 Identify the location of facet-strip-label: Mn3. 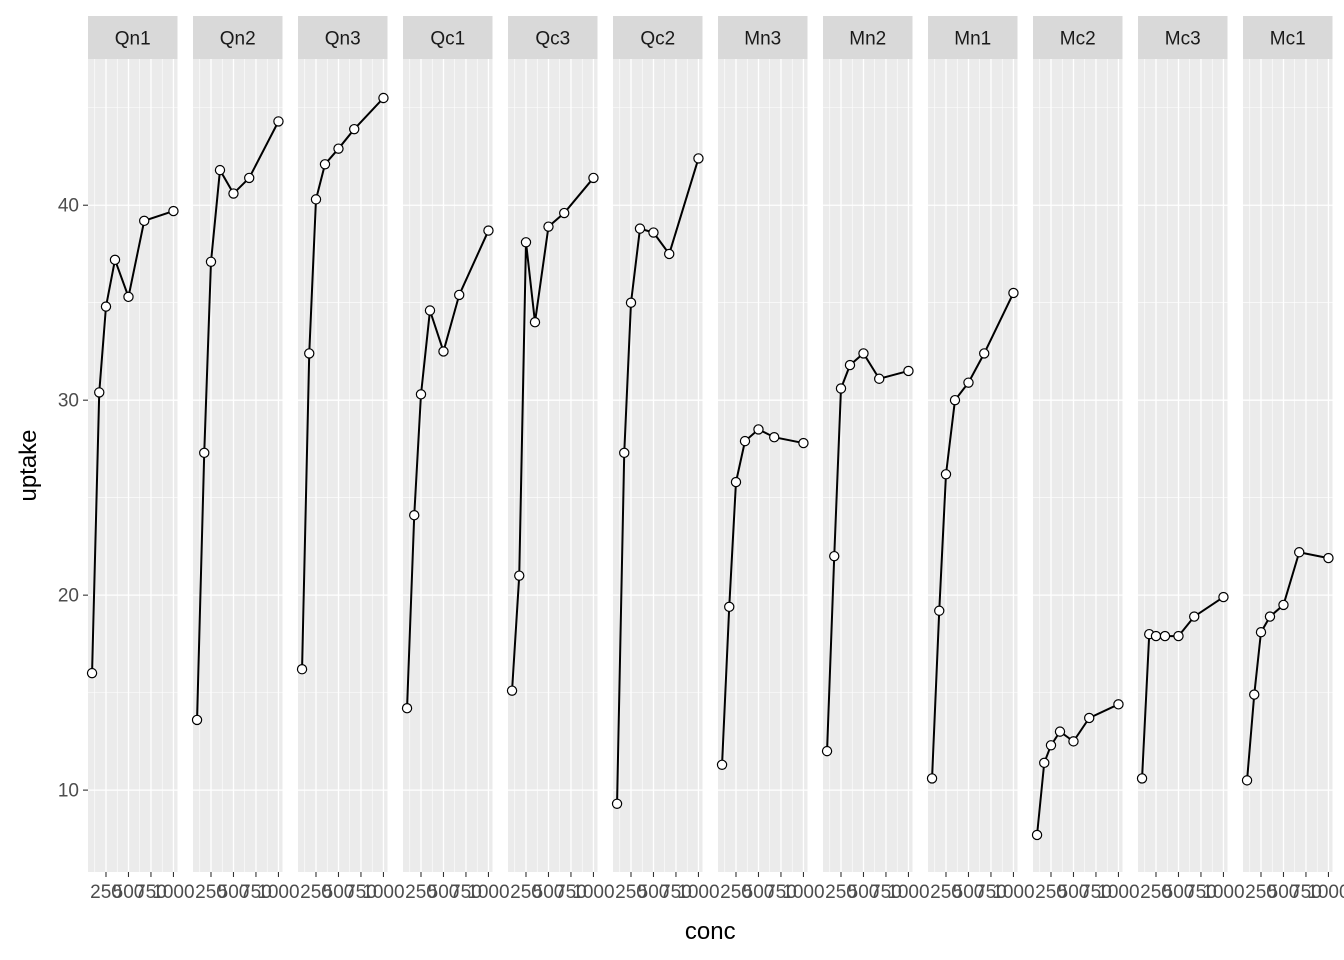
(762, 39).